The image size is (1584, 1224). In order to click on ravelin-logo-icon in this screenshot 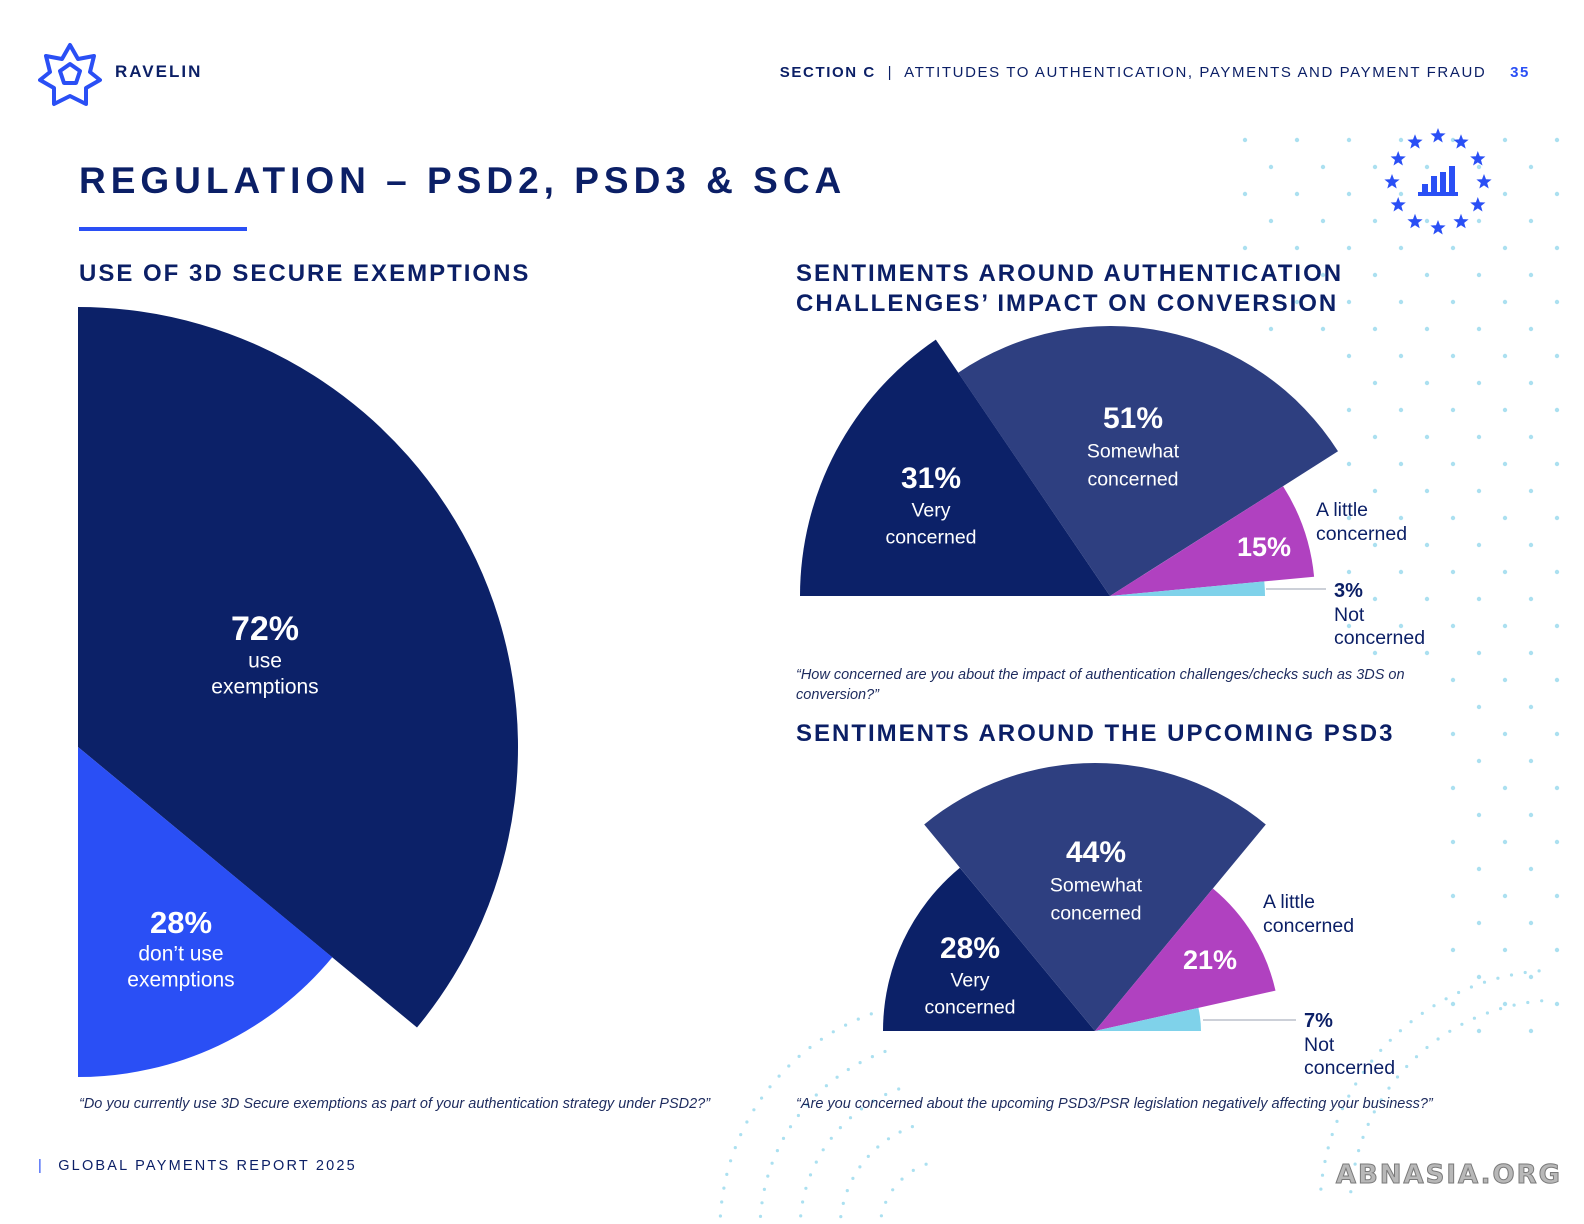, I will do `click(70, 74)`.